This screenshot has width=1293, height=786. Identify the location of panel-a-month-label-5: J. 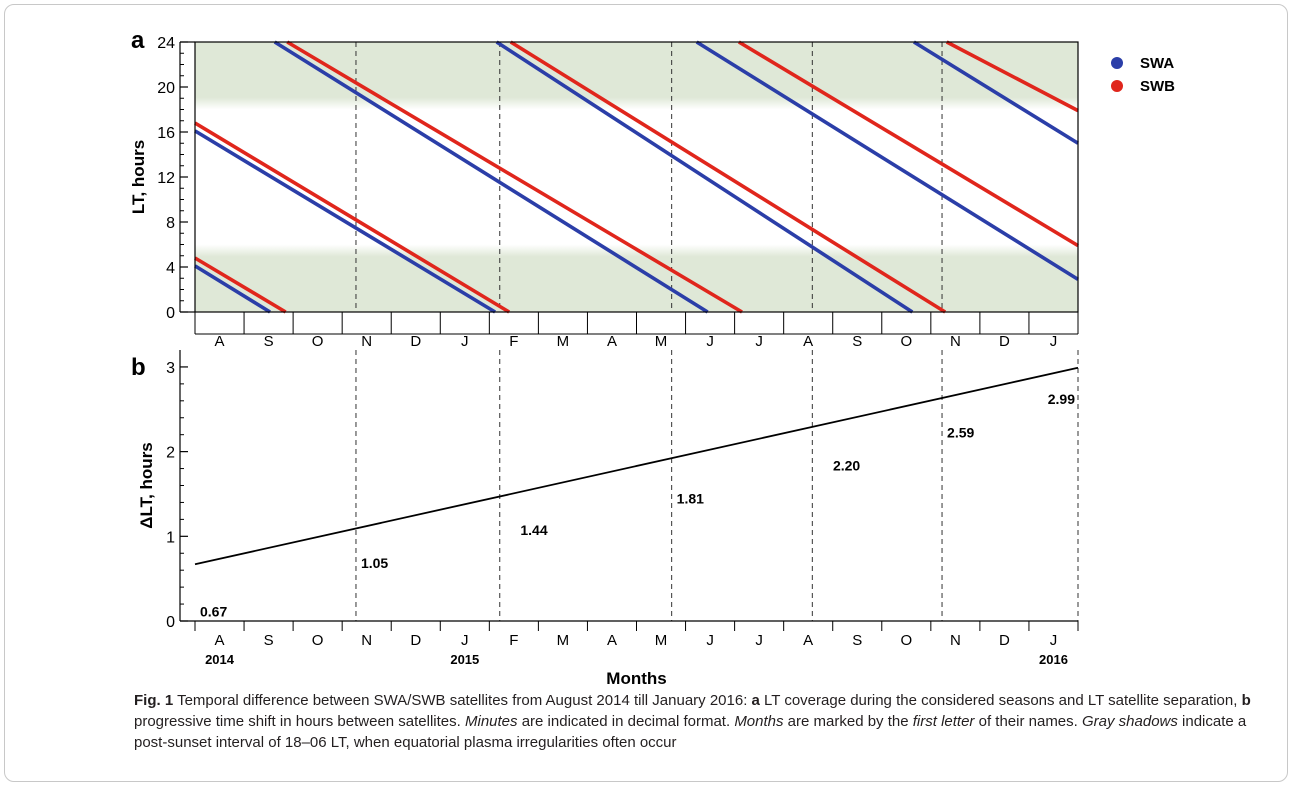
(465, 341).